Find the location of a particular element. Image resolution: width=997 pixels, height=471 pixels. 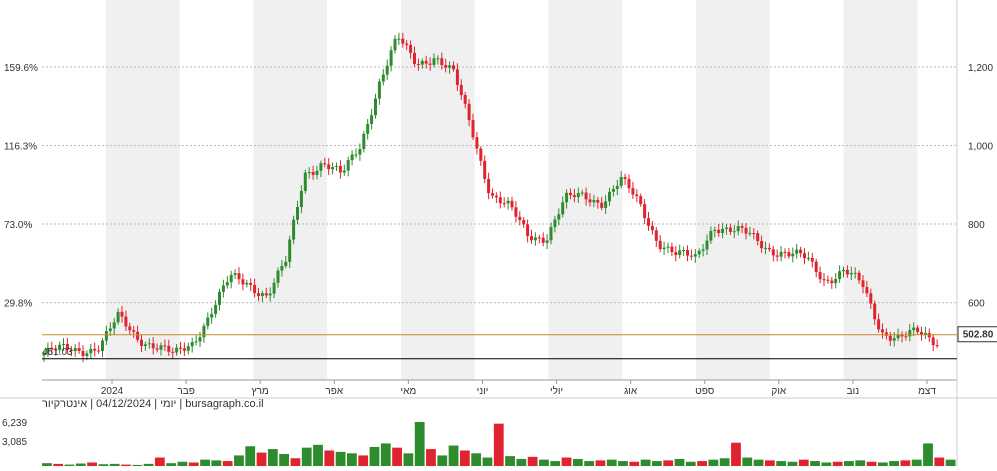

x-tick-label: אוק is located at coordinates (778, 391).